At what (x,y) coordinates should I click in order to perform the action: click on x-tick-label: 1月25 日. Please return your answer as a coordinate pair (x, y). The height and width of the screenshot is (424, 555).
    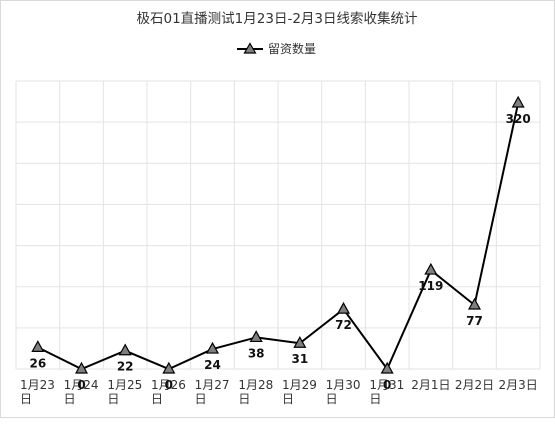
    Looking at the image, I should click on (124, 392).